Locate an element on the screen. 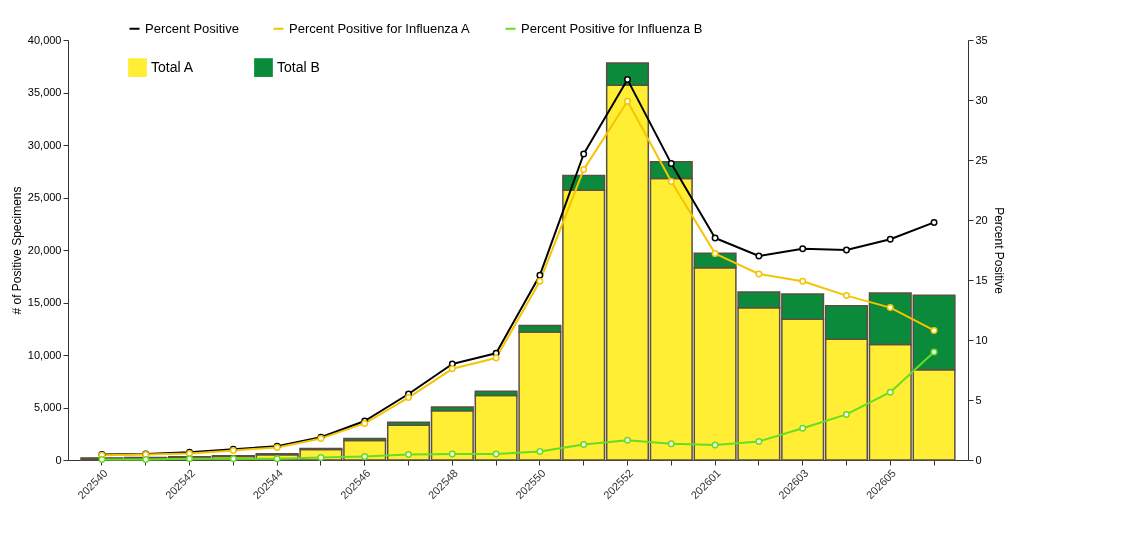  y-tick-label: 5,000 is located at coordinates (47, 407).